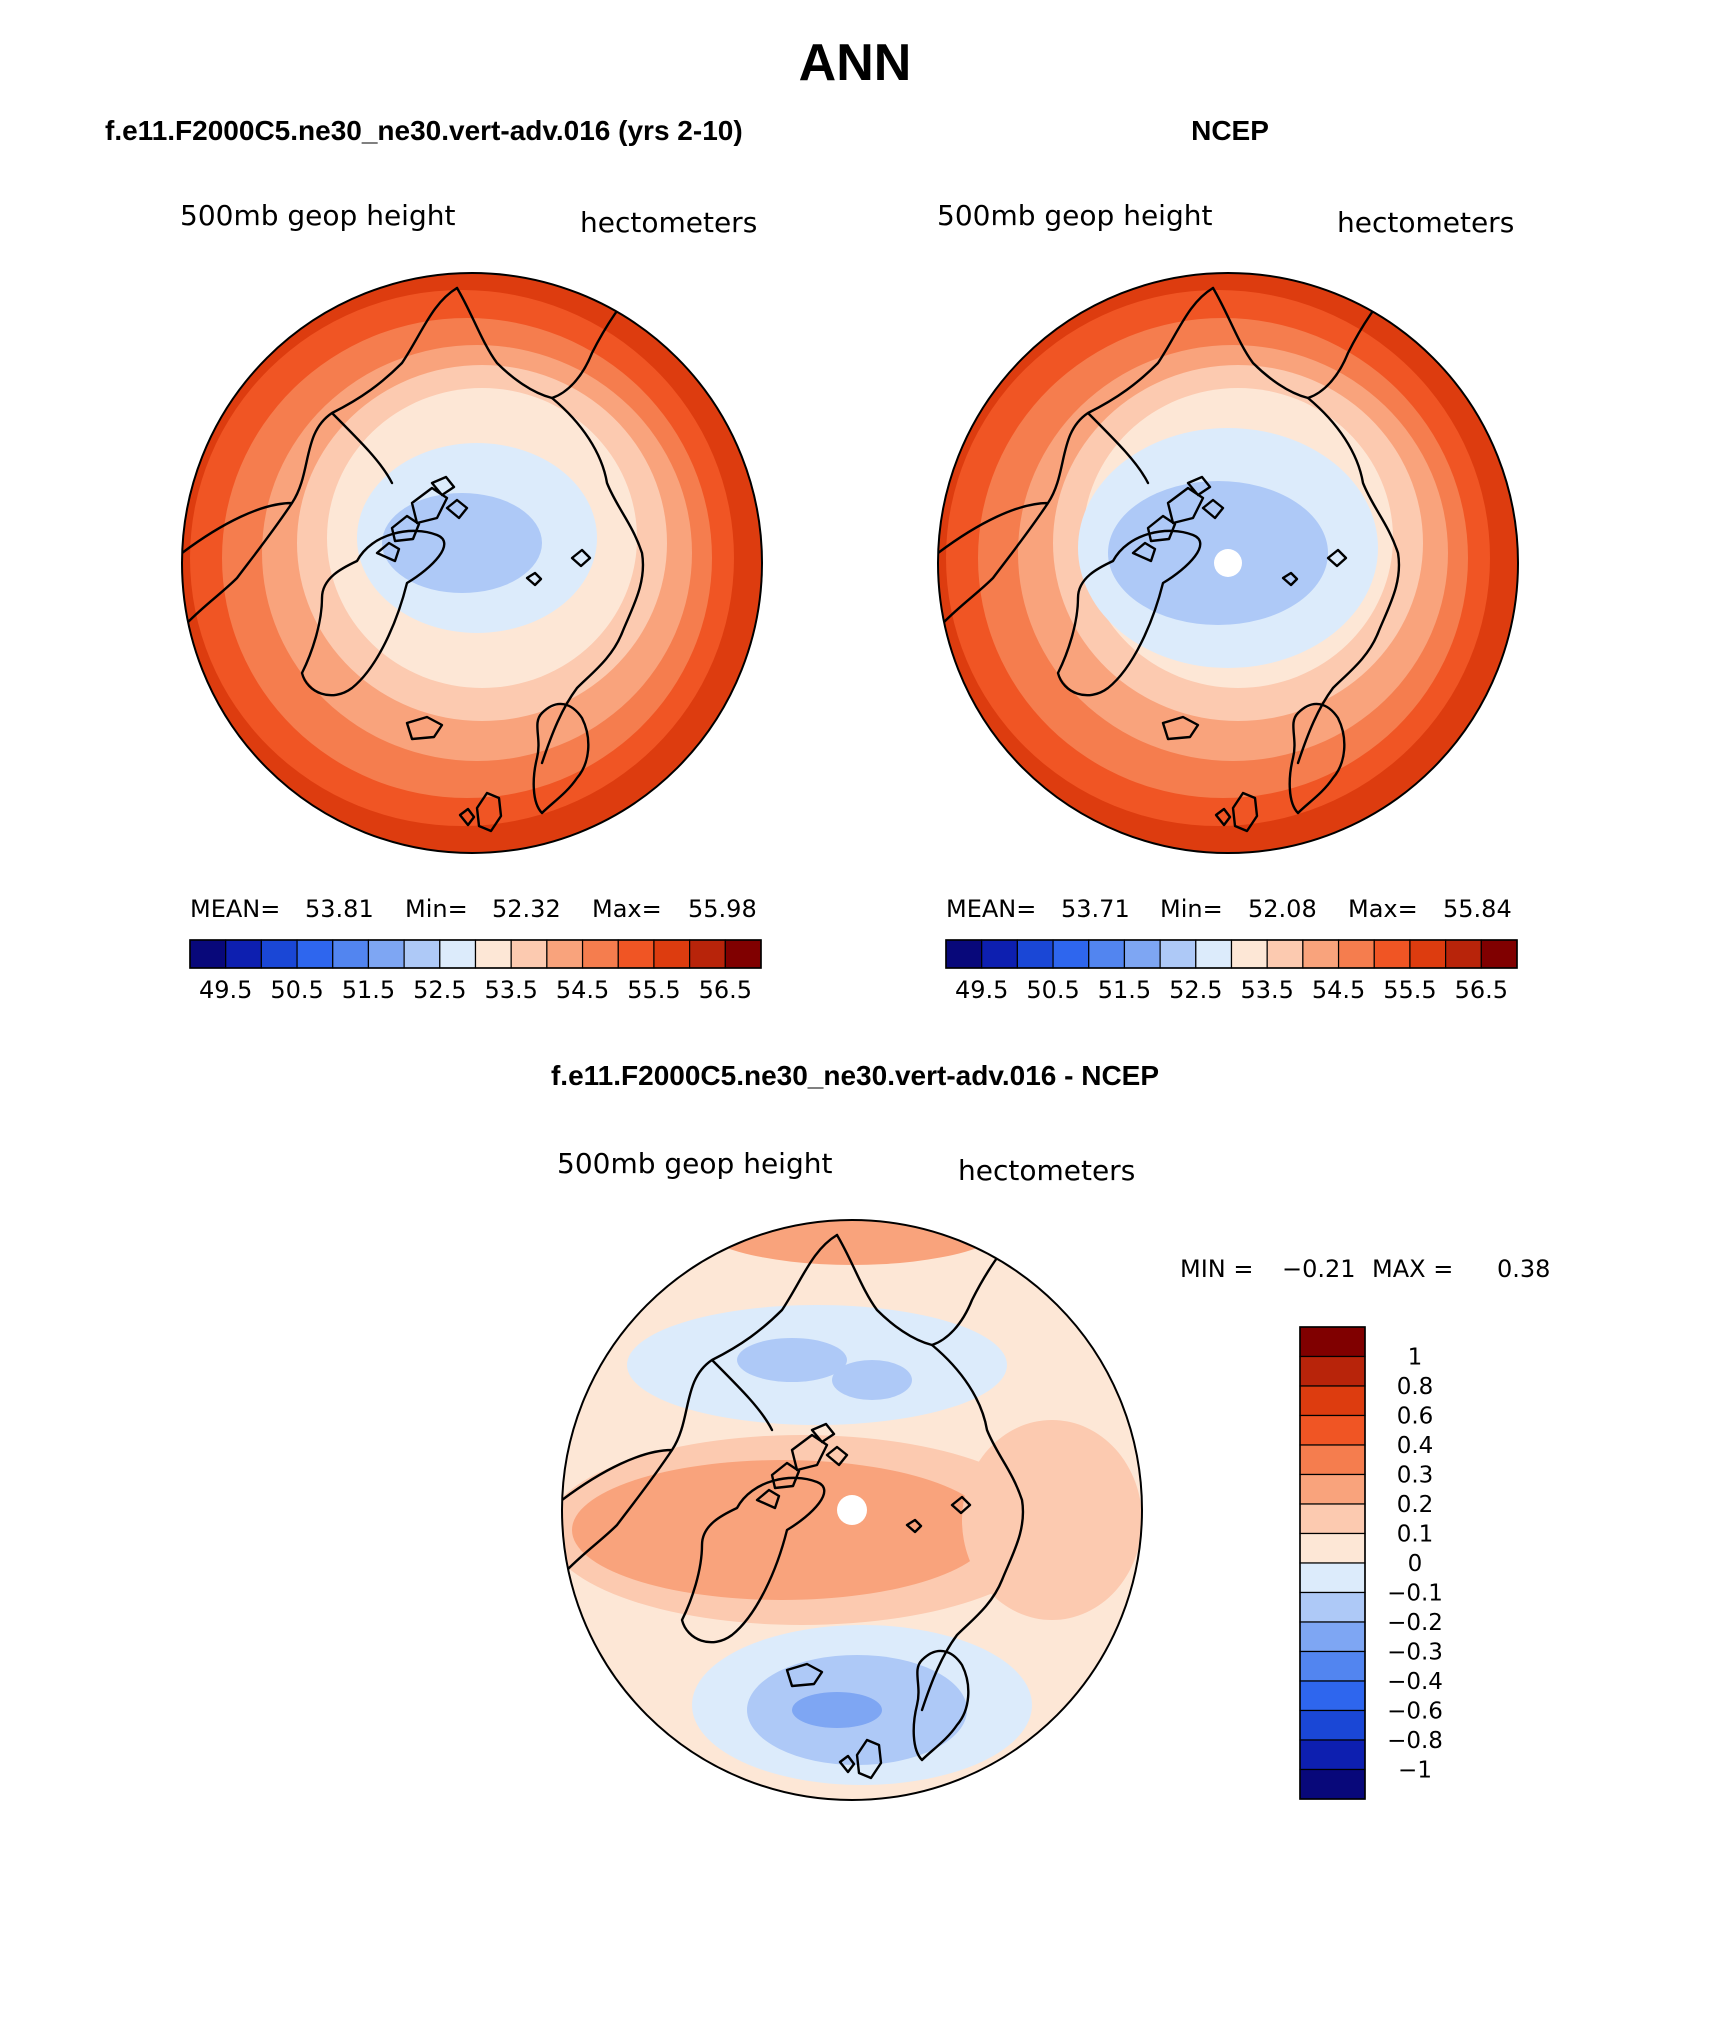 This screenshot has height=2033, width=1710. What do you see at coordinates (436, 909) in the screenshot?
I see `min-label-model: Min=` at bounding box center [436, 909].